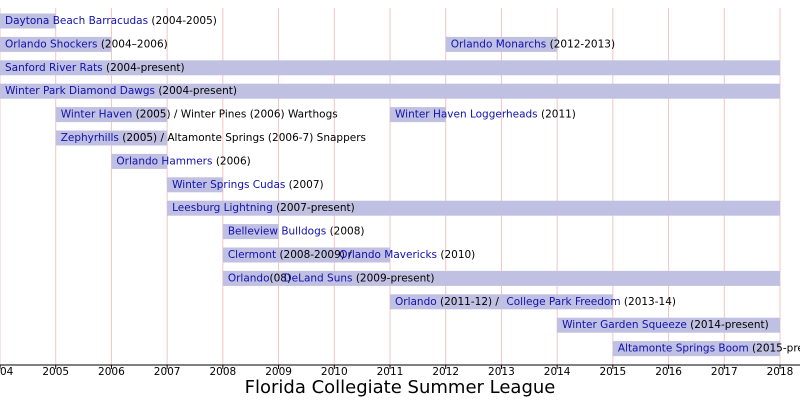 The height and width of the screenshot is (405, 800). Describe the element at coordinates (557, 115) in the screenshot. I see `team-years: (2011)` at that location.